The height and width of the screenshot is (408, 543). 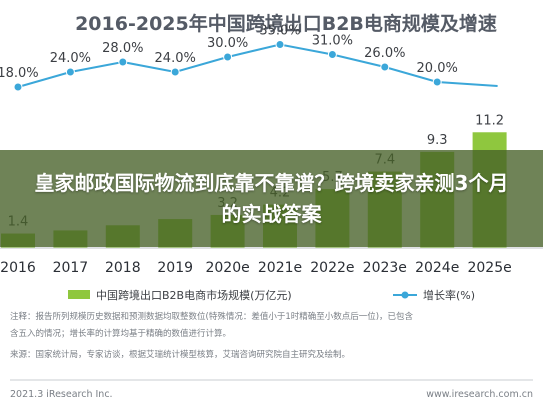 I want to click on growth-rate-label-2024e: 20.0%, so click(x=437, y=68).